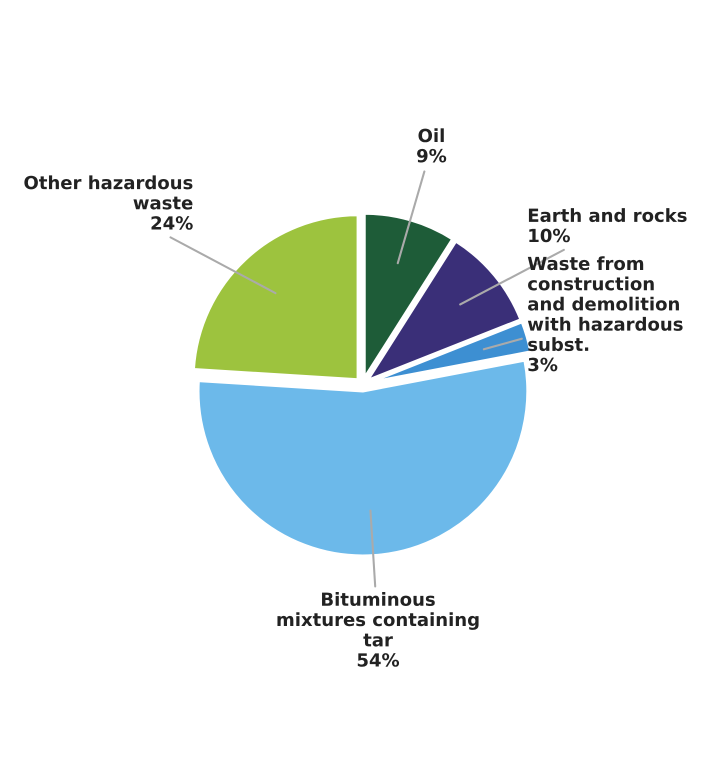 This screenshot has height=769, width=725. Describe the element at coordinates (431, 155) in the screenshot. I see `data-label: 9%` at that location.